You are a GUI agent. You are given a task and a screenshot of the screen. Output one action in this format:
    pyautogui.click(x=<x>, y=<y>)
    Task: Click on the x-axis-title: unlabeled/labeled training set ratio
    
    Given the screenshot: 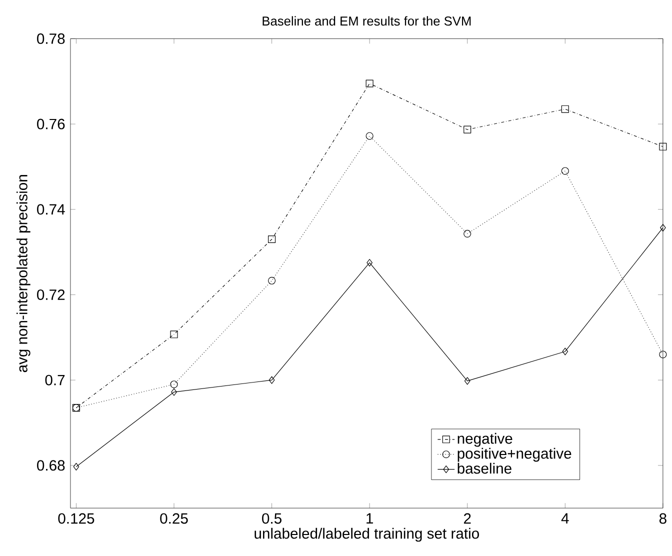 What is the action you would take?
    pyautogui.click(x=366, y=535)
    